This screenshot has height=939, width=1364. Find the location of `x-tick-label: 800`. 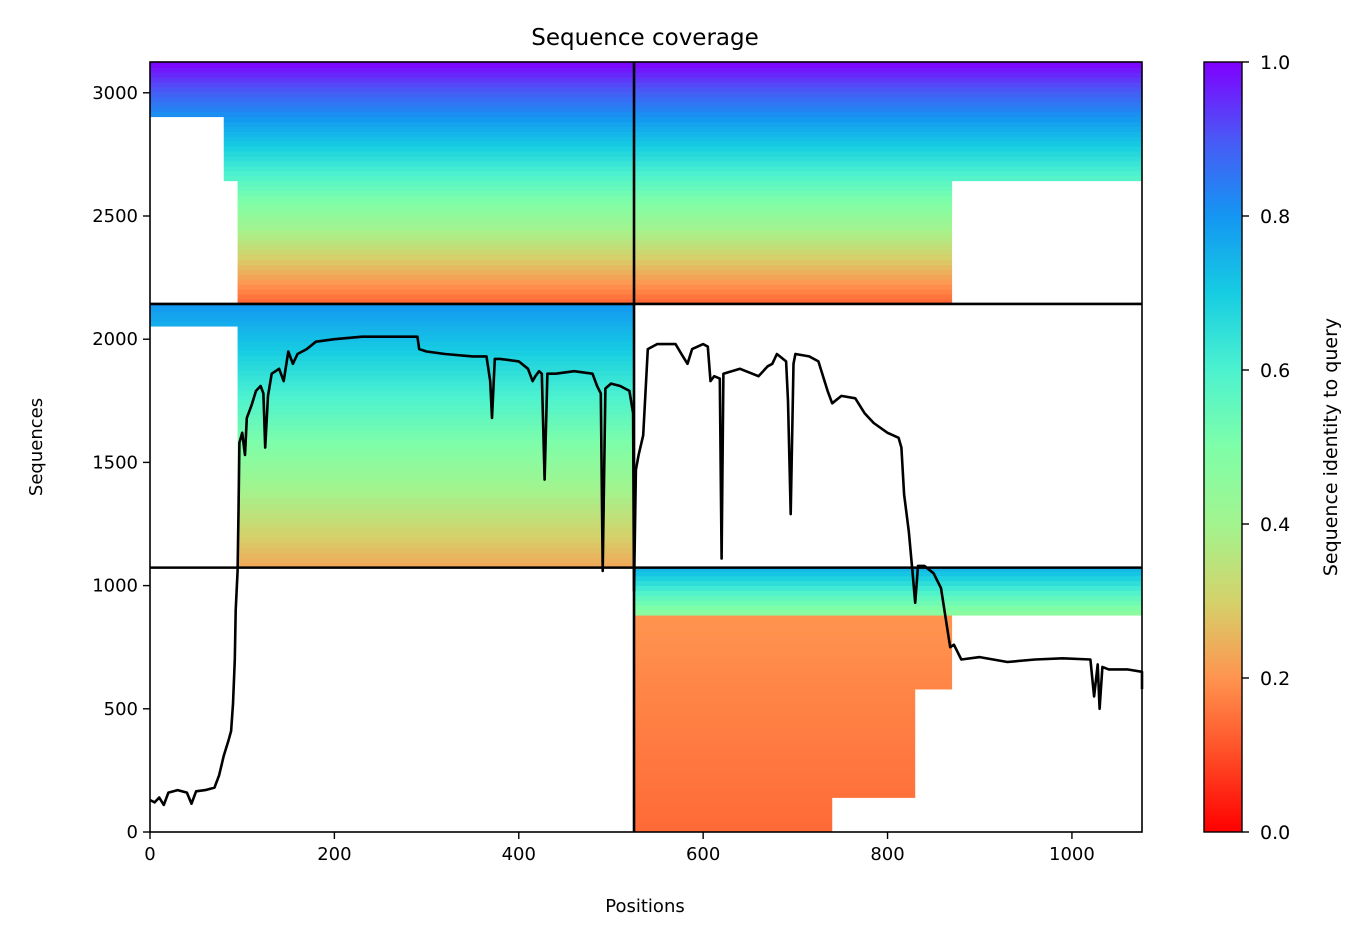

x-tick-label: 800 is located at coordinates (887, 854).